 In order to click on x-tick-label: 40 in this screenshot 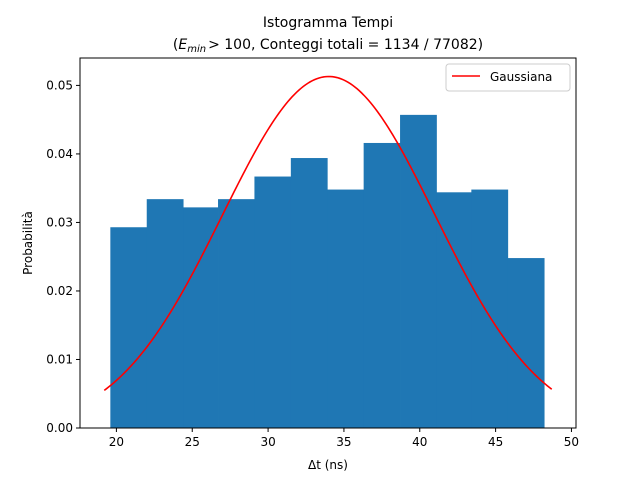, I will do `click(419, 442)`.